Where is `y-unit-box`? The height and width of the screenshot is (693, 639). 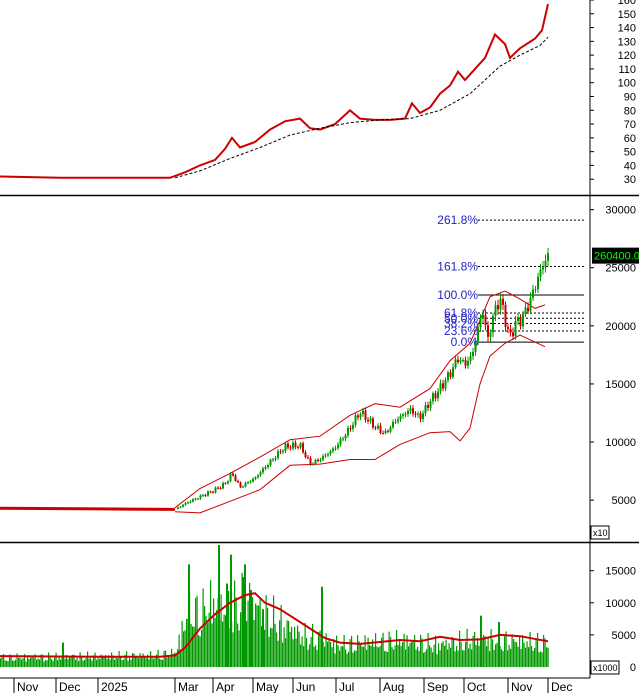
y-unit-box is located at coordinates (605, 667).